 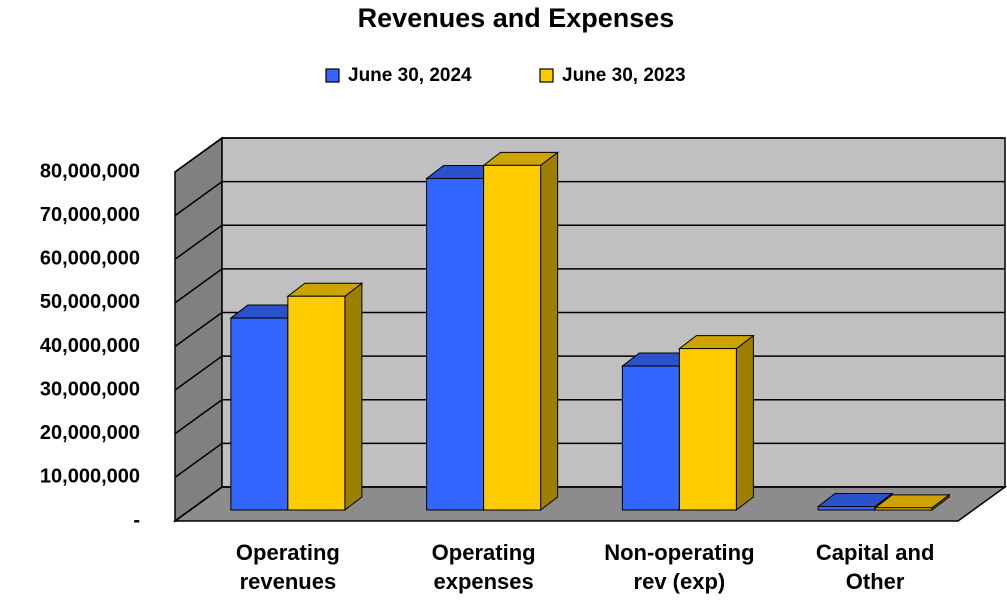 I want to click on y-tick-label: 30,000,000, so click(x=90, y=389).